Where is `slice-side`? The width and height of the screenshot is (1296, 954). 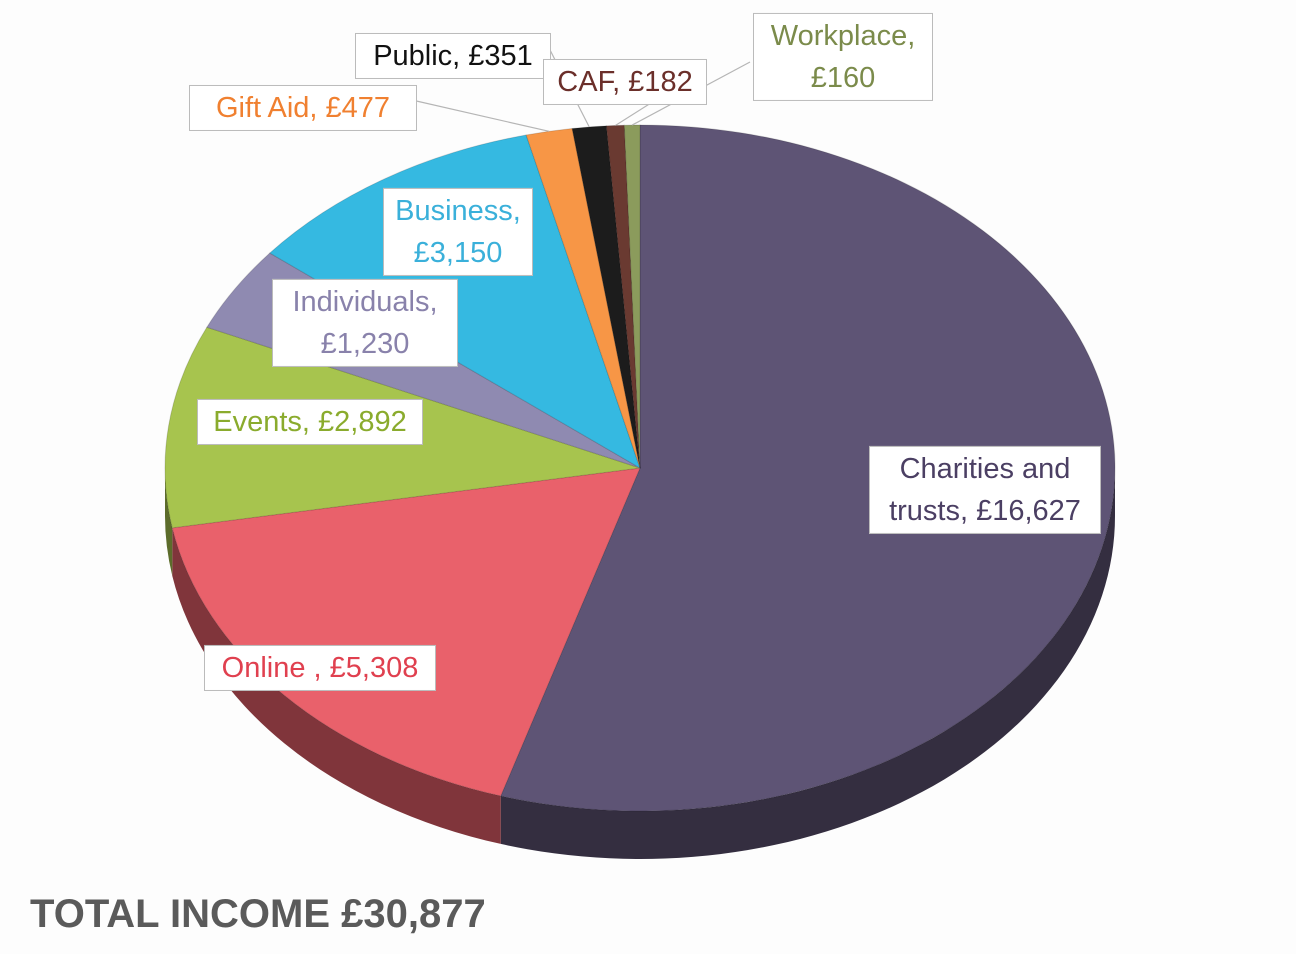
slice-side is located at coordinates (169, 522).